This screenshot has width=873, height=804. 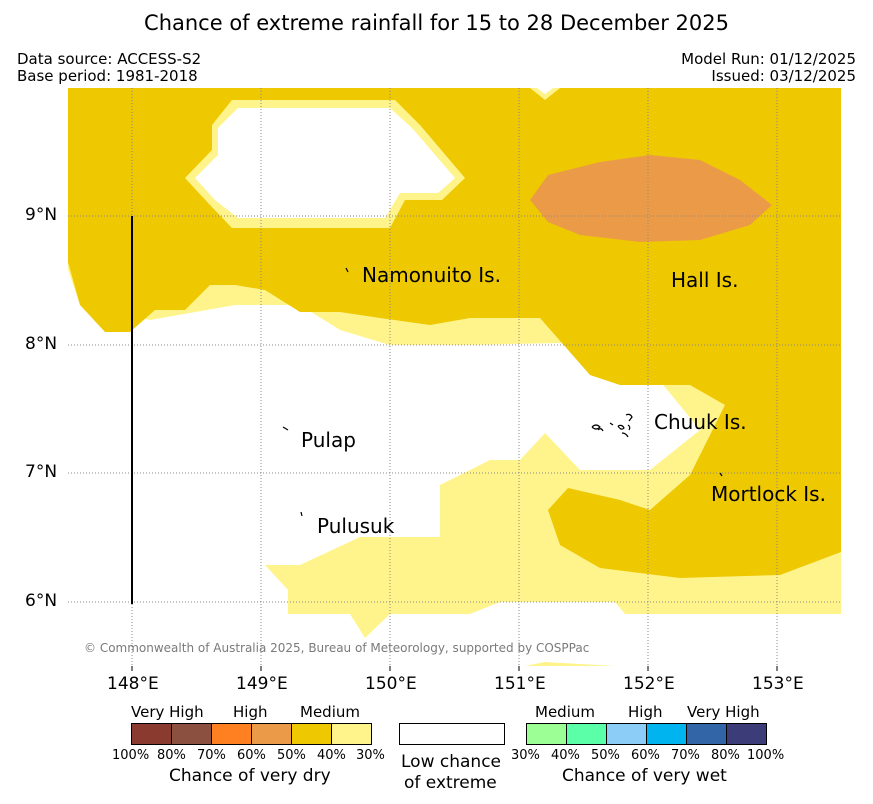 What do you see at coordinates (328, 440) in the screenshot?
I see `place-pulap: Pulap` at bounding box center [328, 440].